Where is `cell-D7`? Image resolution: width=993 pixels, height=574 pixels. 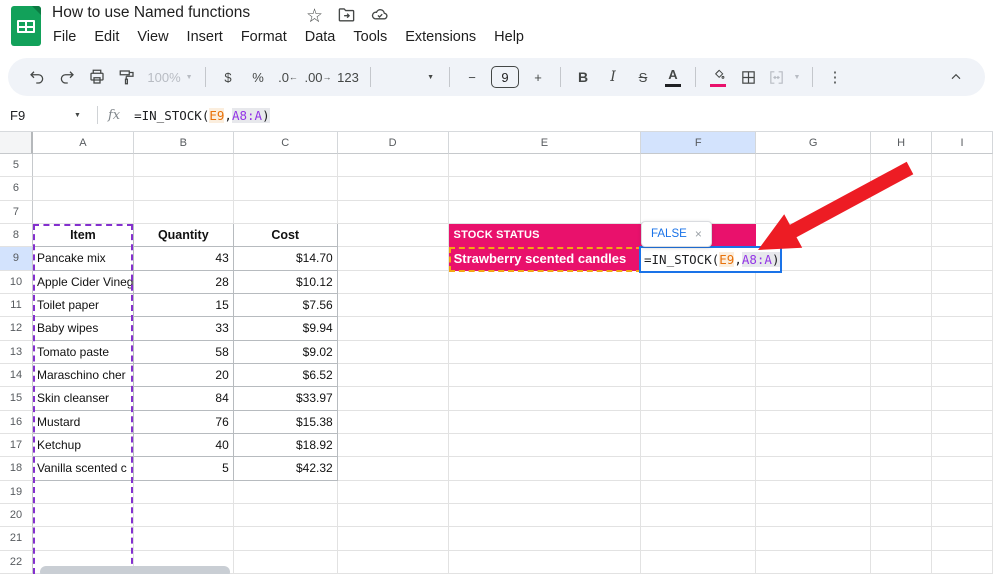
cell-D7 is located at coordinates (393, 212).